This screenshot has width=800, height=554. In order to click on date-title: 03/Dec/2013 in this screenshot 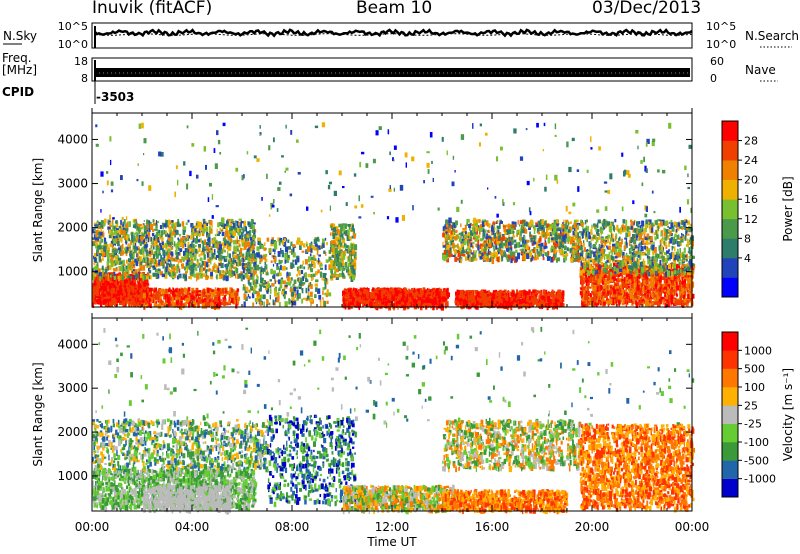, I will do `click(647, 9)`.